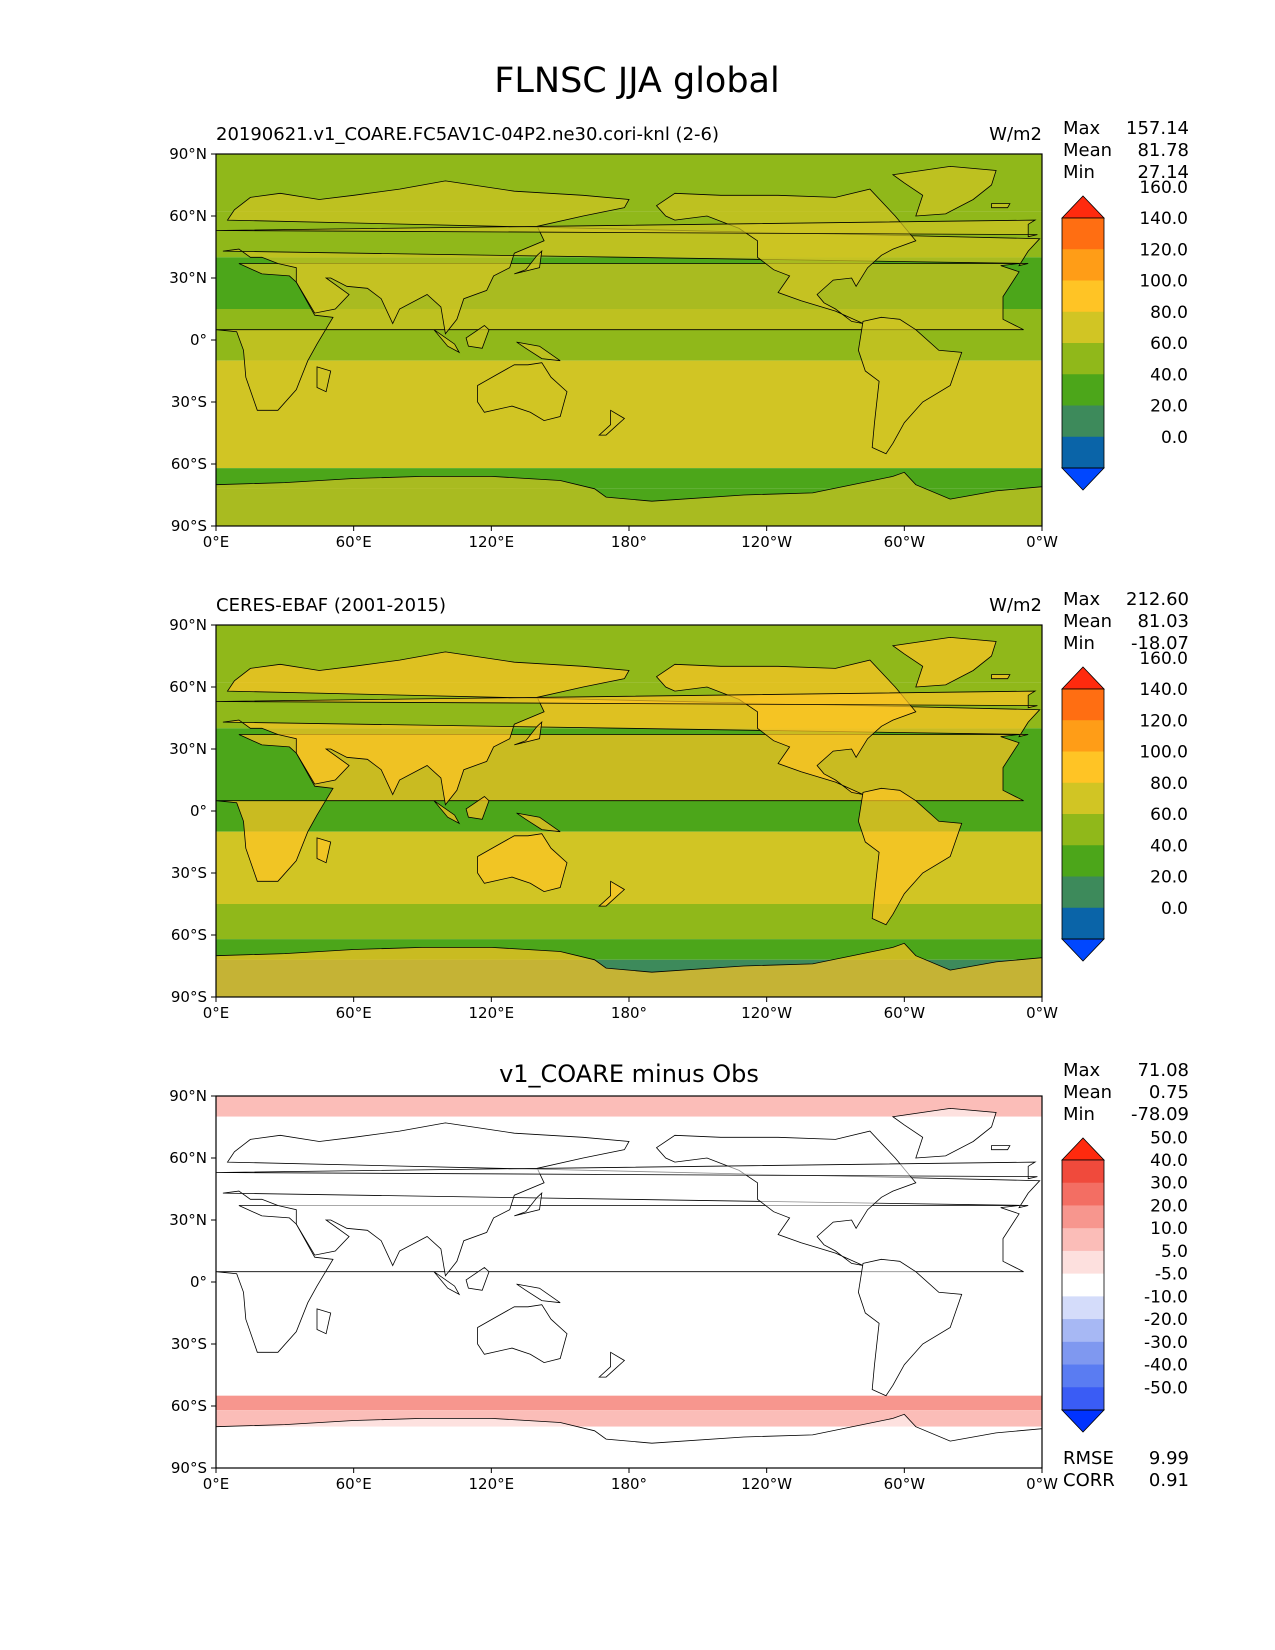 This screenshot has height=1650, width=1275. I want to click on field-band, so click(629, 1106).